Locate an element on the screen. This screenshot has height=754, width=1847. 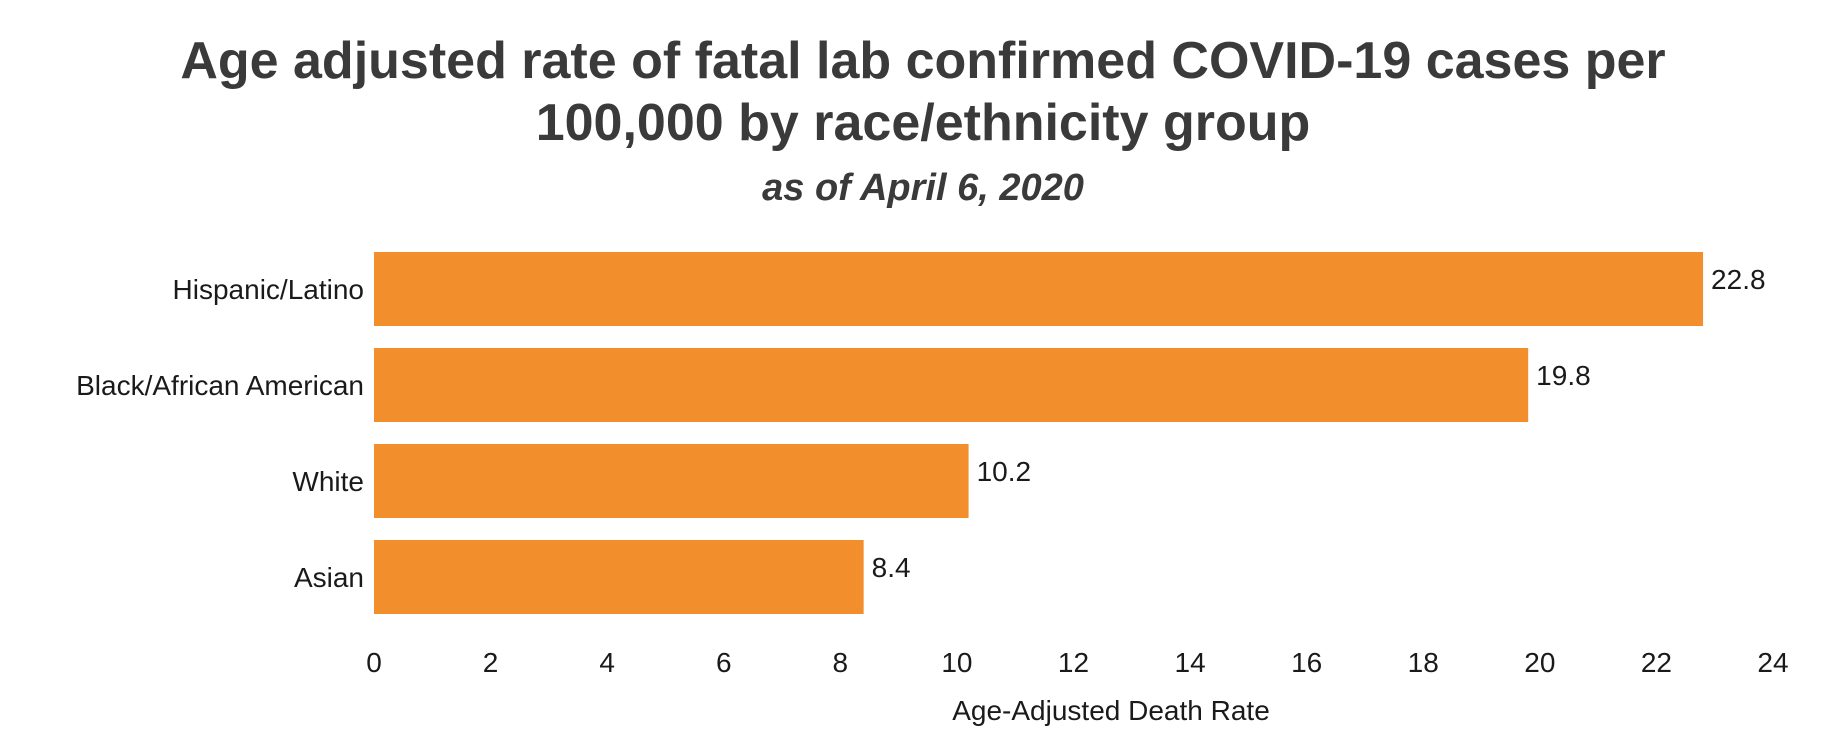
x-tick-label-14: 14 is located at coordinates (1190, 662).